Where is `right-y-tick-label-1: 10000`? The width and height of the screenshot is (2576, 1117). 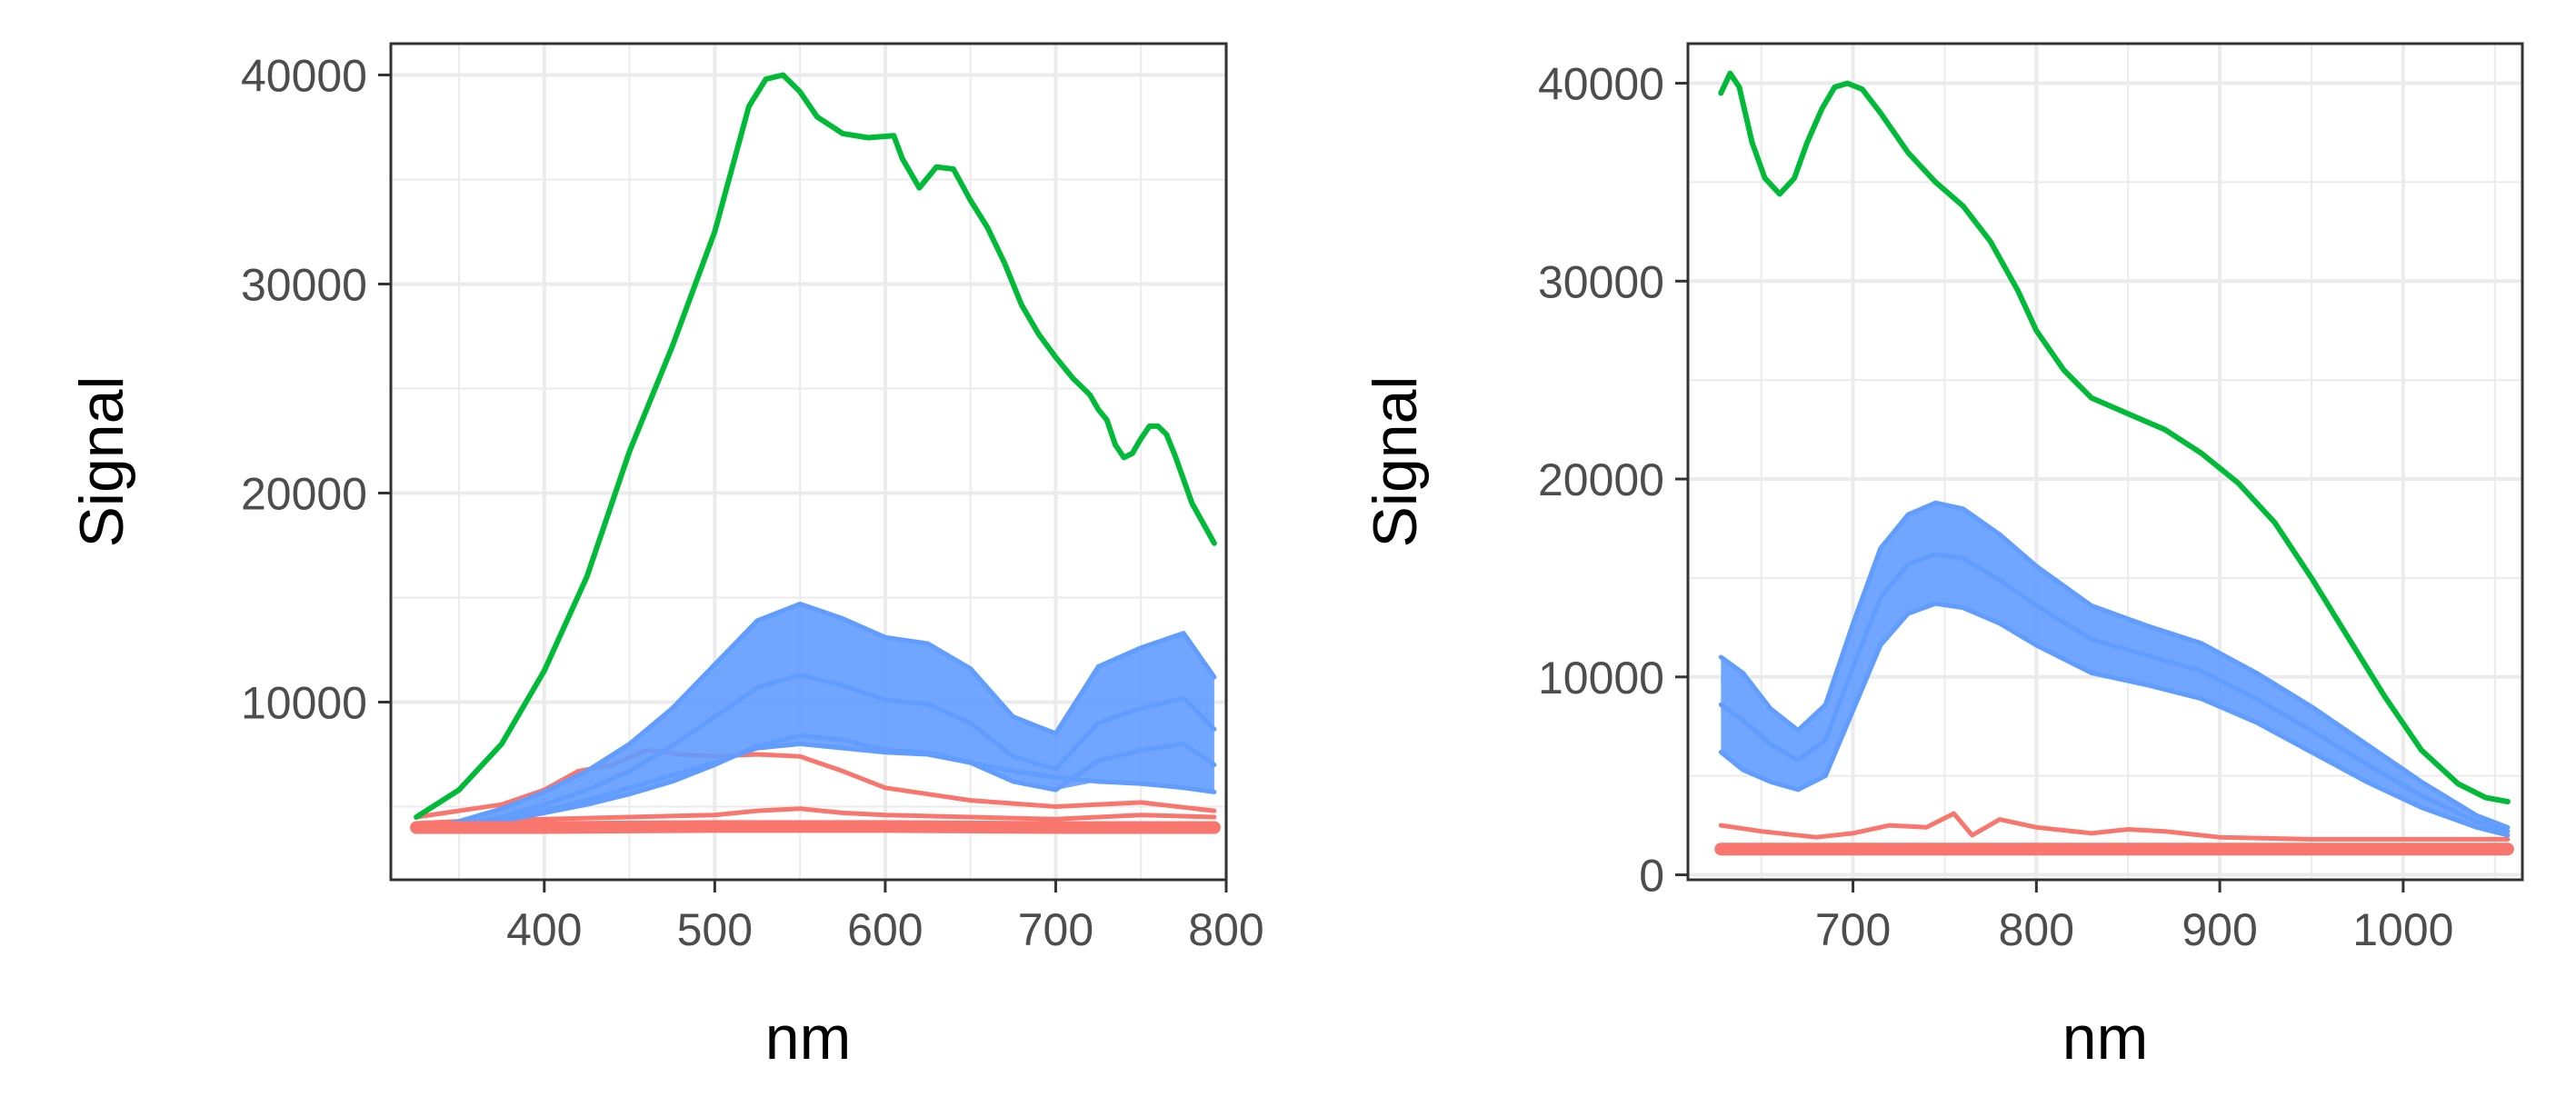
right-y-tick-label-1: 10000 is located at coordinates (1601, 678).